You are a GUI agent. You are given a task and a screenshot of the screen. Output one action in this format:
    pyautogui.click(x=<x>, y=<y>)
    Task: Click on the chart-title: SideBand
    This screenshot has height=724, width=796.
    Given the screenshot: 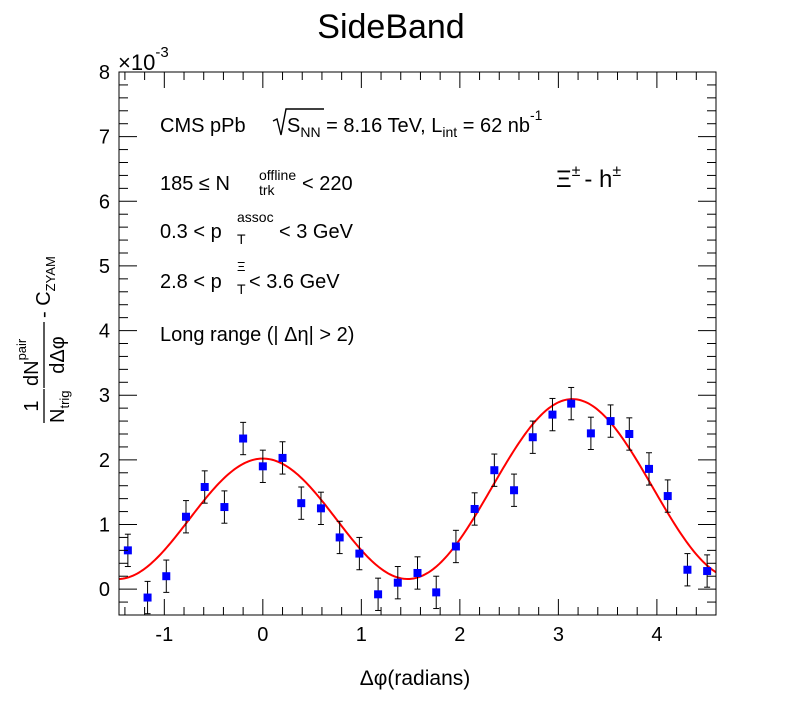 What is the action you would take?
    pyautogui.click(x=390, y=27)
    